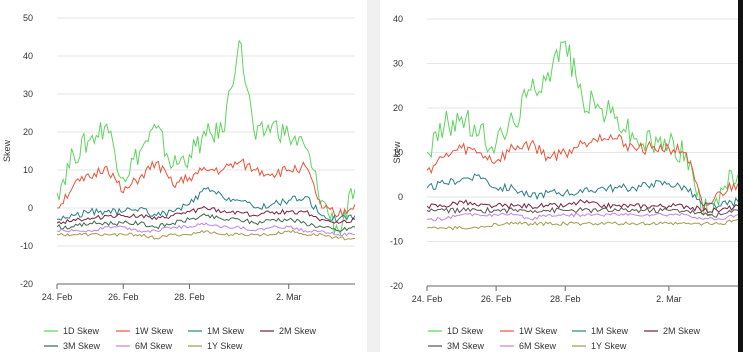 This screenshot has width=743, height=352. What do you see at coordinates (28, 18) in the screenshot?
I see `y-tick-label: 50` at bounding box center [28, 18].